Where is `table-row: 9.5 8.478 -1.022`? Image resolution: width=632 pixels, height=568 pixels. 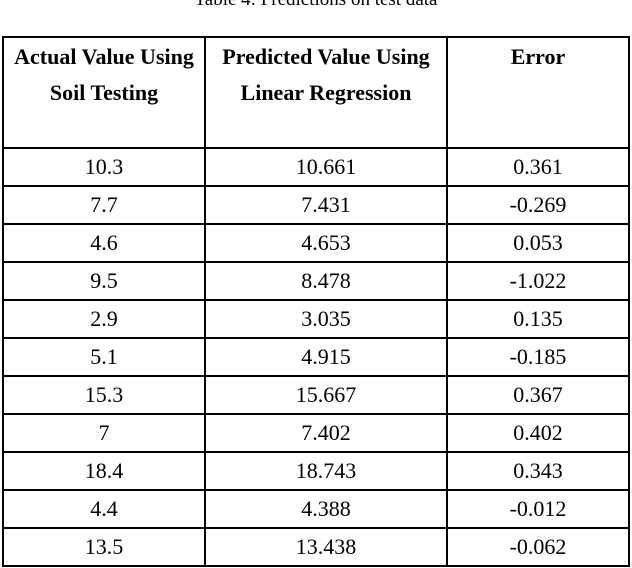
table-row: 9.5 8.478 -1.022 is located at coordinates (316, 281).